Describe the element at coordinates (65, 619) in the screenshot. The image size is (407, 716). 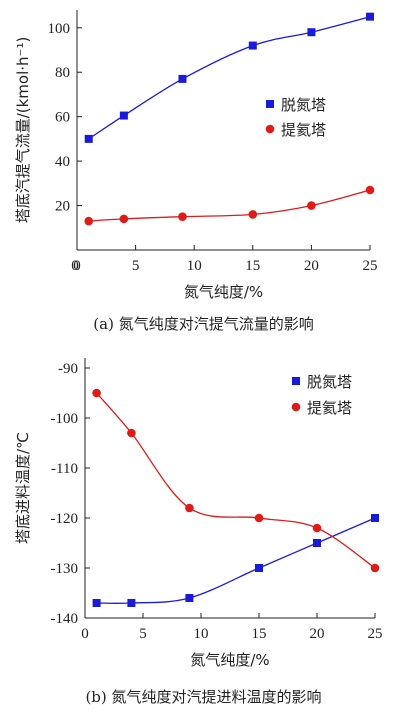
I see `y-tick-label: -140` at that location.